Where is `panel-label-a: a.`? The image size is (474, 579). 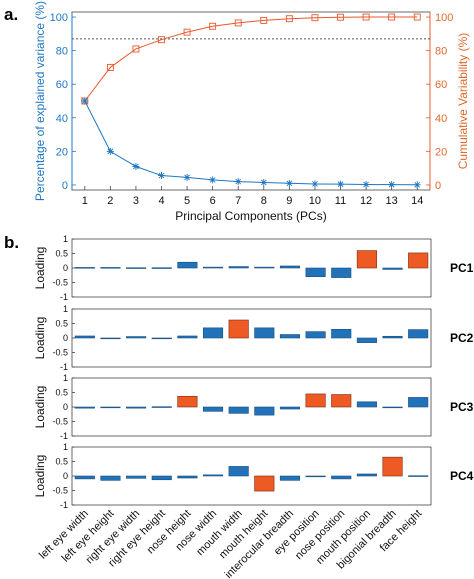
panel-label-a: a. is located at coordinates (11, 14).